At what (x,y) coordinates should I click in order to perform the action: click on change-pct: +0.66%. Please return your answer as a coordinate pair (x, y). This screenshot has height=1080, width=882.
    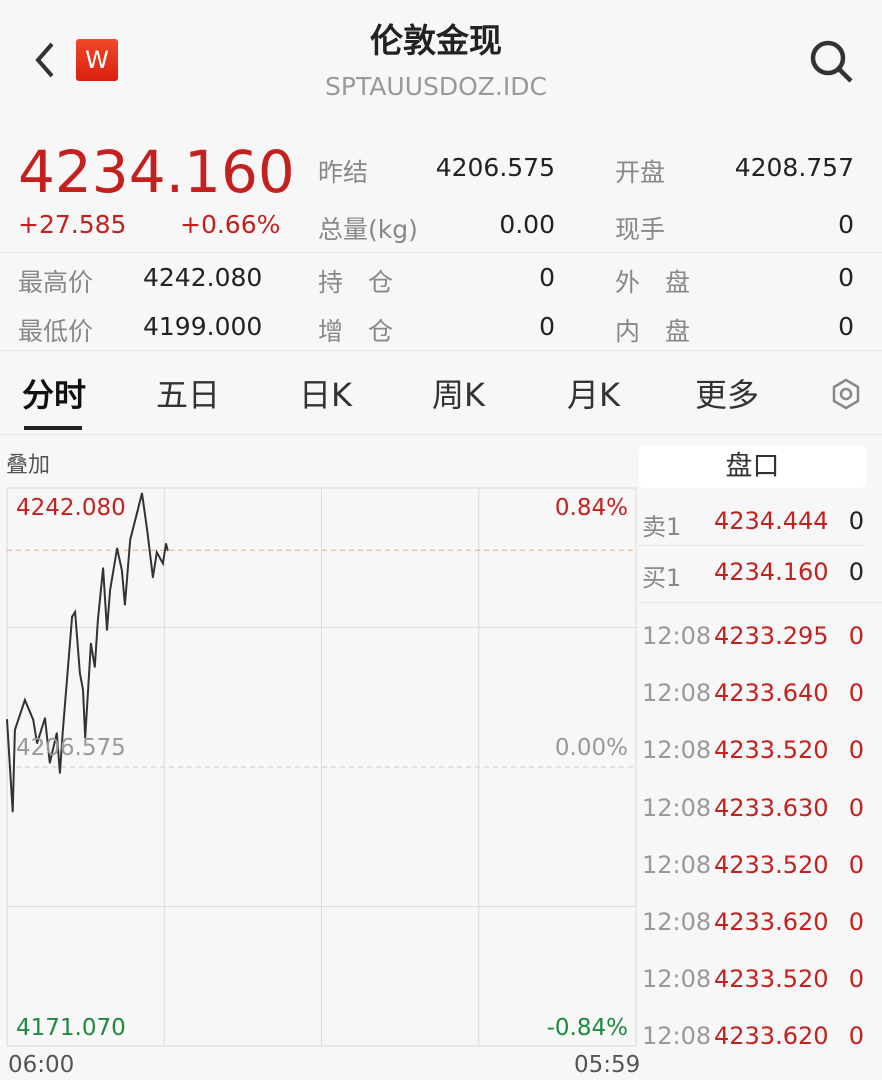
    Looking at the image, I should click on (230, 224).